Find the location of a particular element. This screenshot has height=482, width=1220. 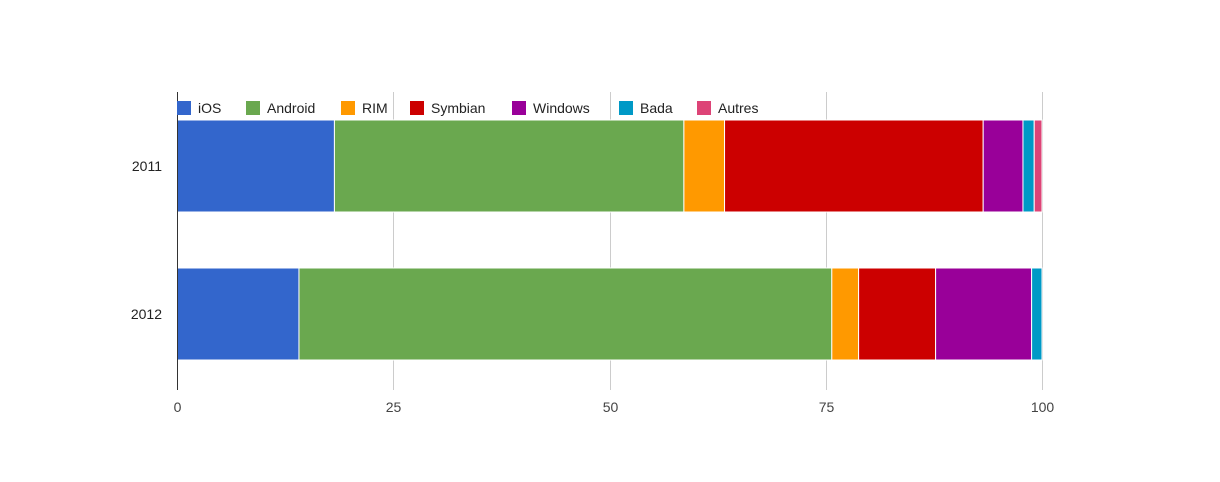

legend-label: RIM is located at coordinates (375, 108).